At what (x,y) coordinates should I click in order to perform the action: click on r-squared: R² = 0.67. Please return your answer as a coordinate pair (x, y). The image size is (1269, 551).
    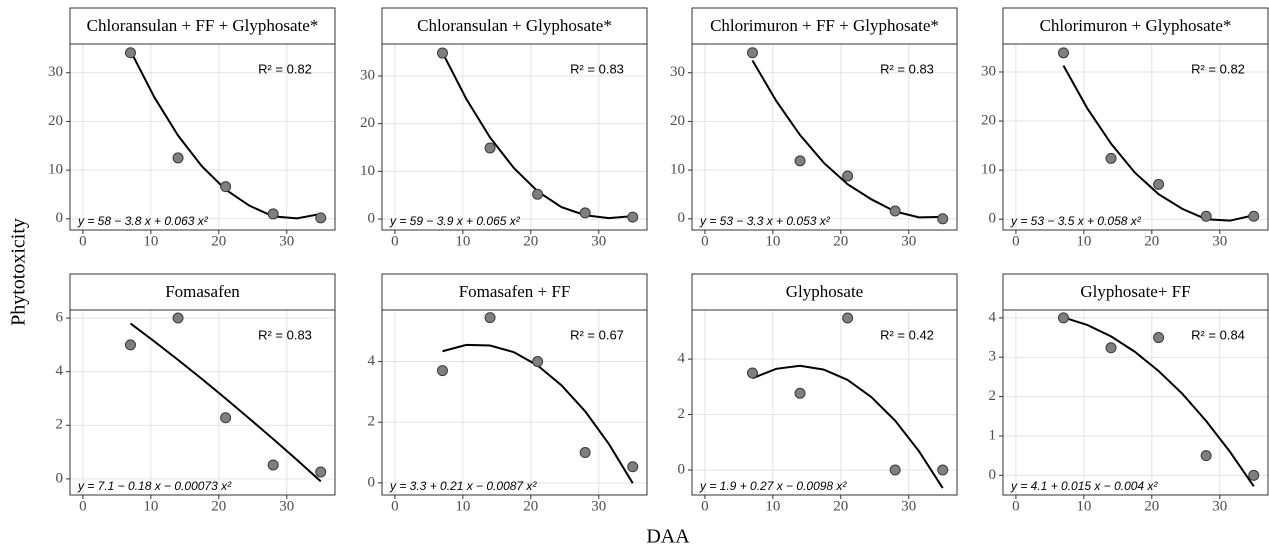
    Looking at the image, I should click on (597, 334).